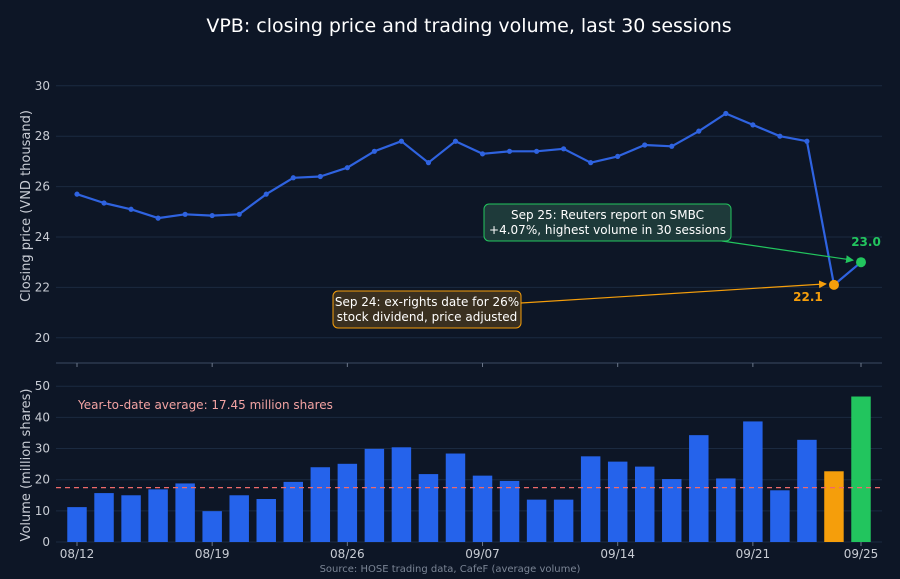 The image size is (900, 579). Describe the element at coordinates (26, 206) in the screenshot. I see `price-y-axis-label: Closing price (VND thousand)` at that location.